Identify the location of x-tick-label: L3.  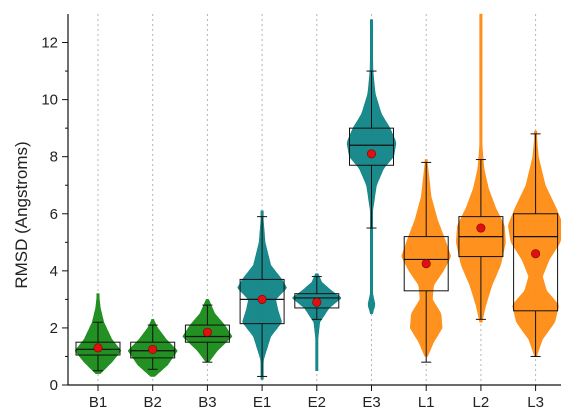
(535, 402).